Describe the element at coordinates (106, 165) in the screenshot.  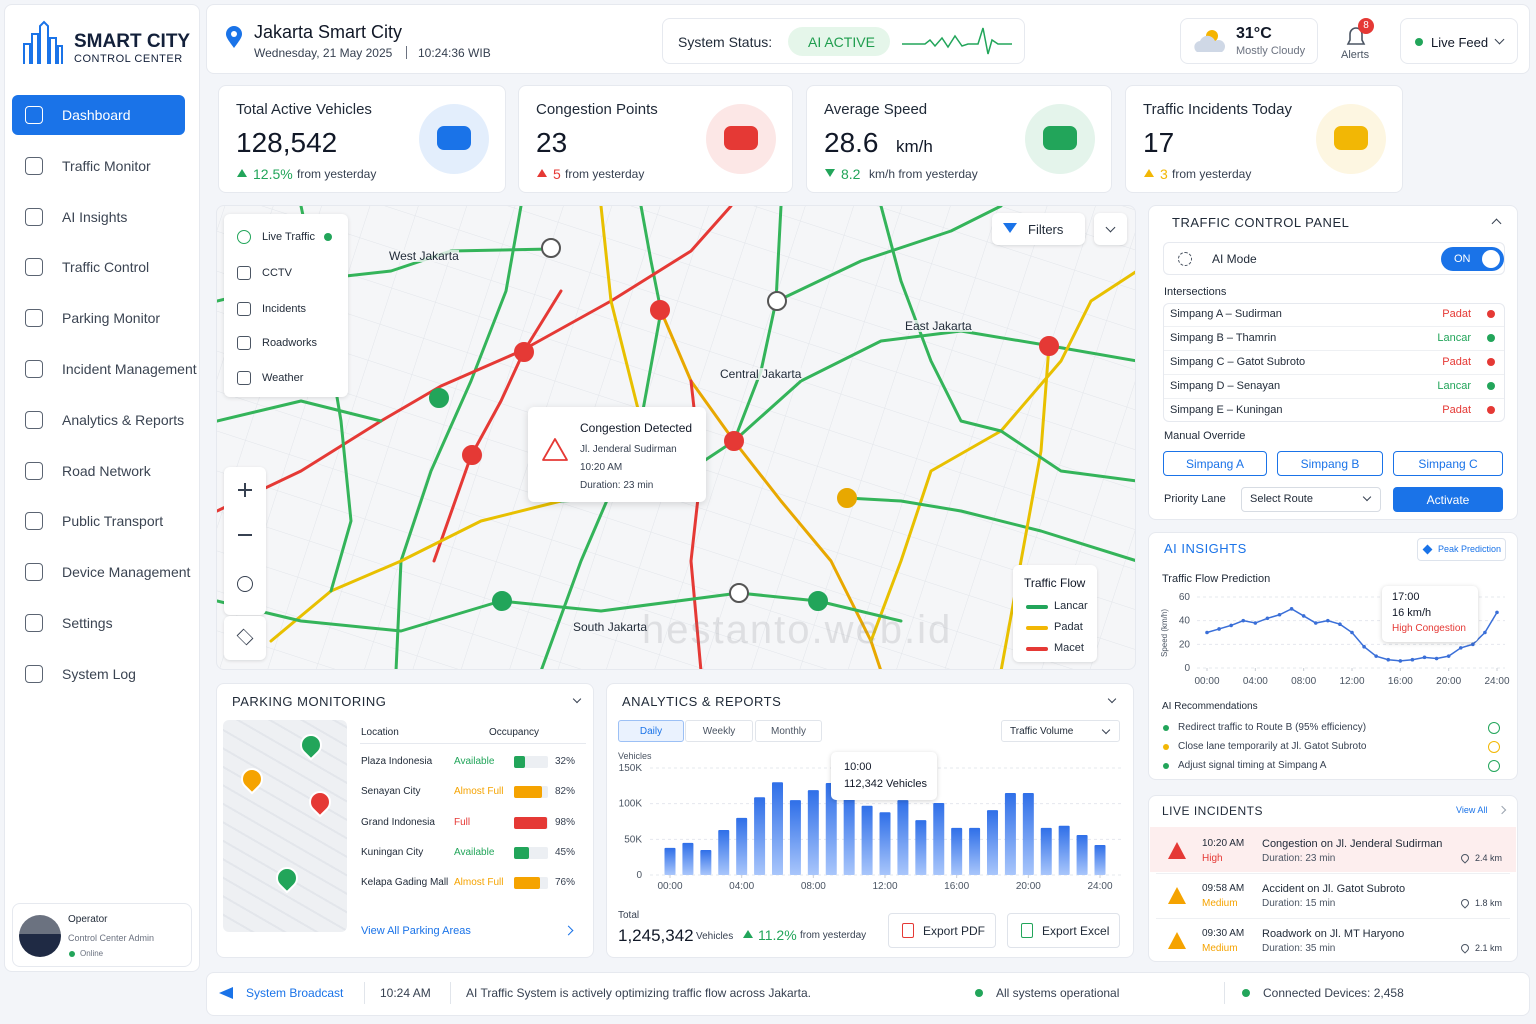
I see `nav-item: Traffic Monitor` at that location.